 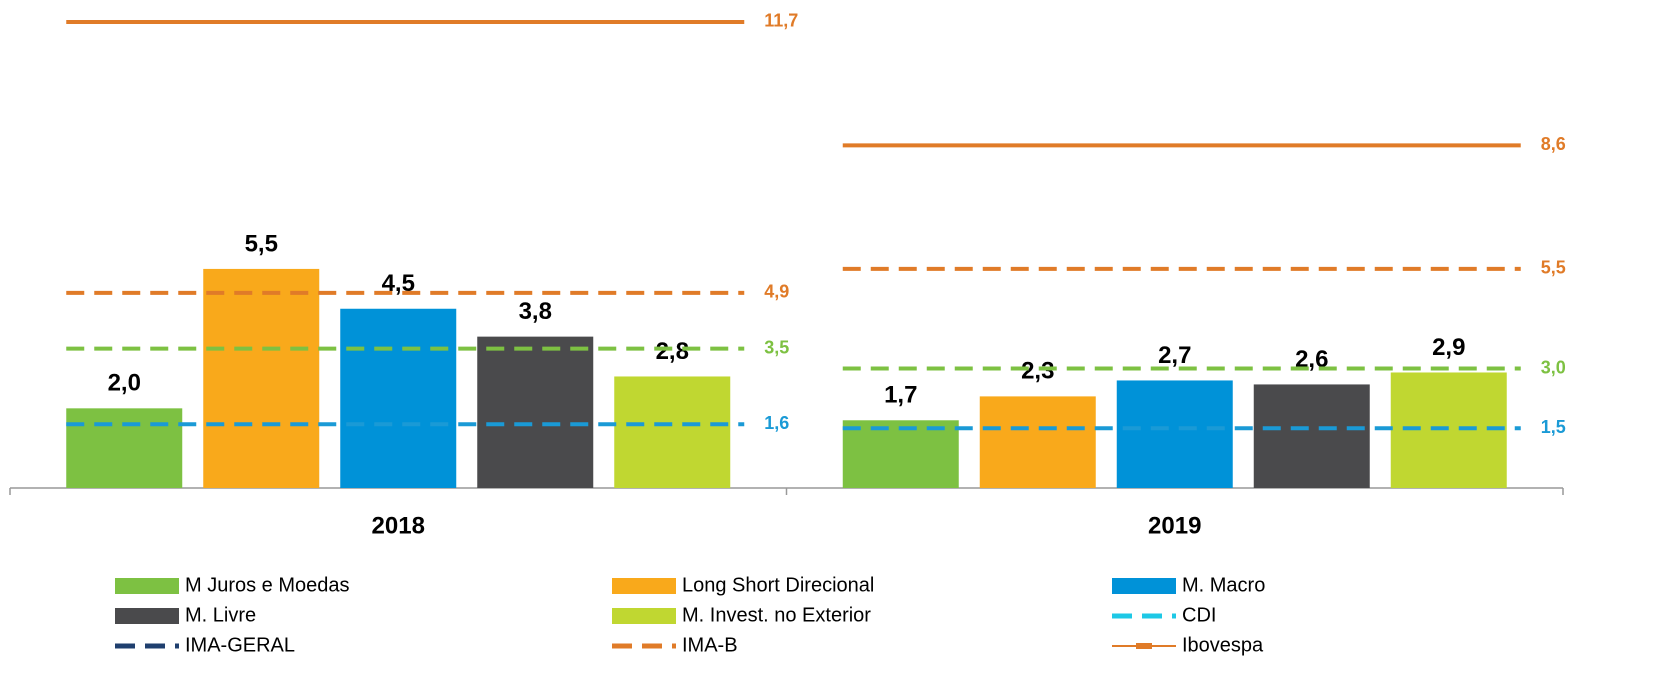 What do you see at coordinates (240, 645) in the screenshot?
I see `legend-label: IMA-GERAL` at bounding box center [240, 645].